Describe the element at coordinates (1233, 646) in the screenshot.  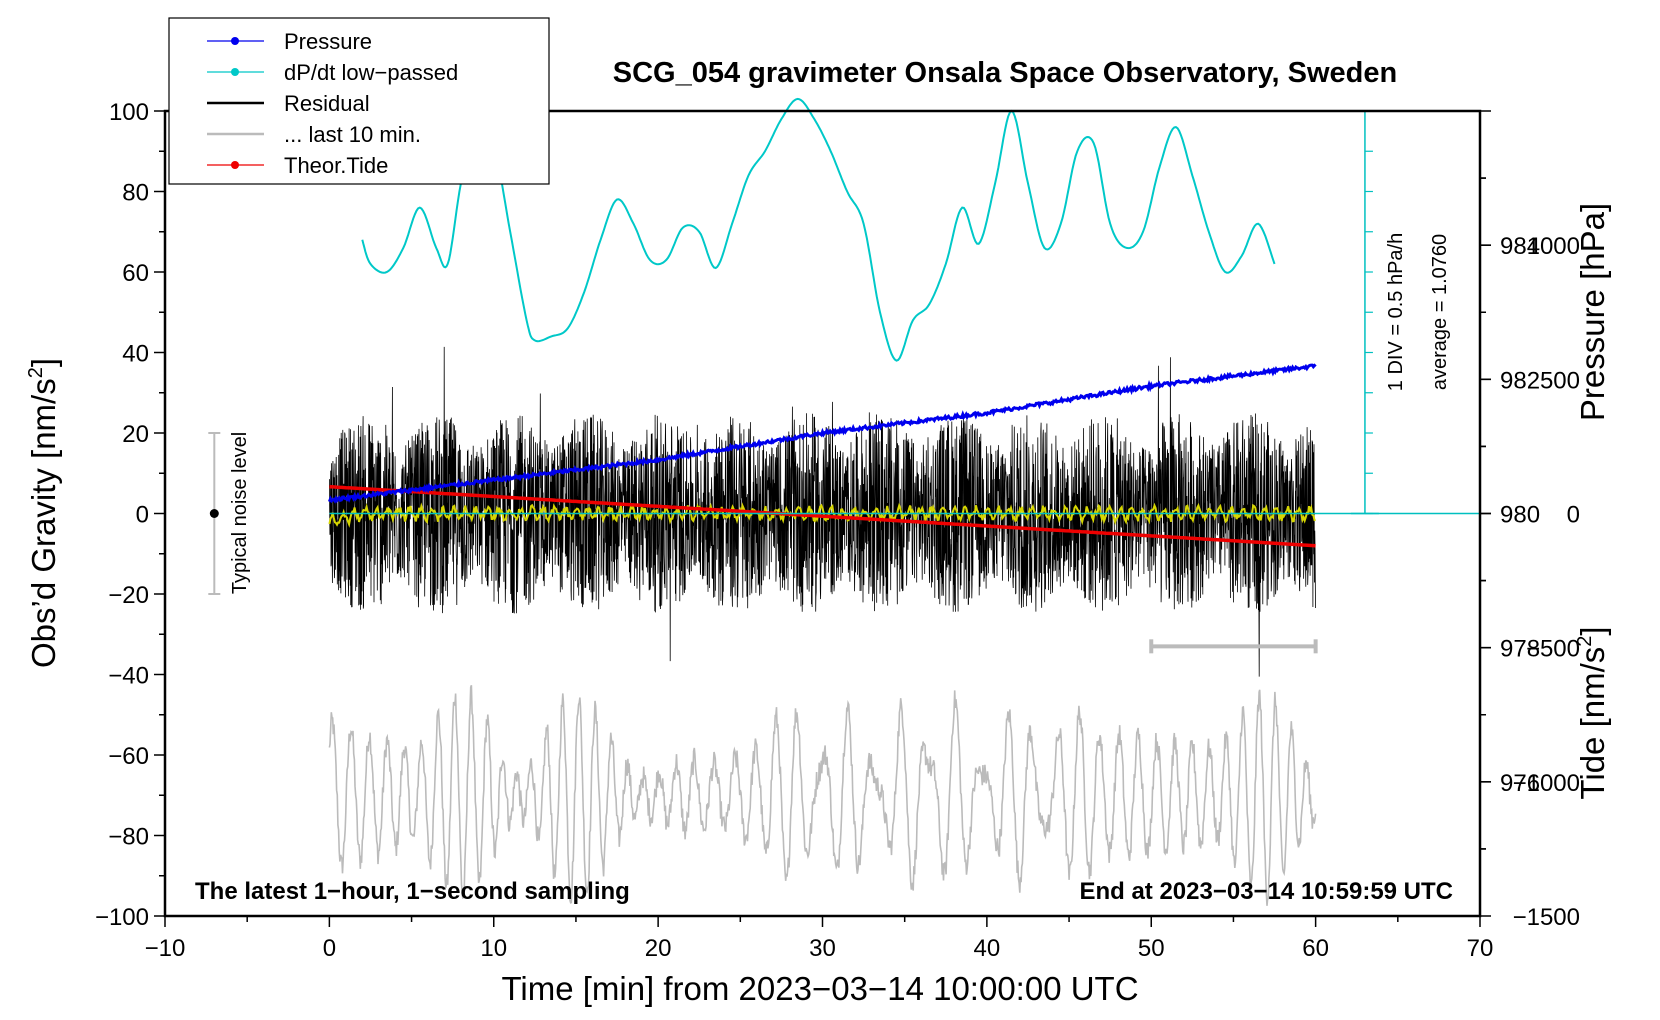
I see `last-10-min-bar` at that location.